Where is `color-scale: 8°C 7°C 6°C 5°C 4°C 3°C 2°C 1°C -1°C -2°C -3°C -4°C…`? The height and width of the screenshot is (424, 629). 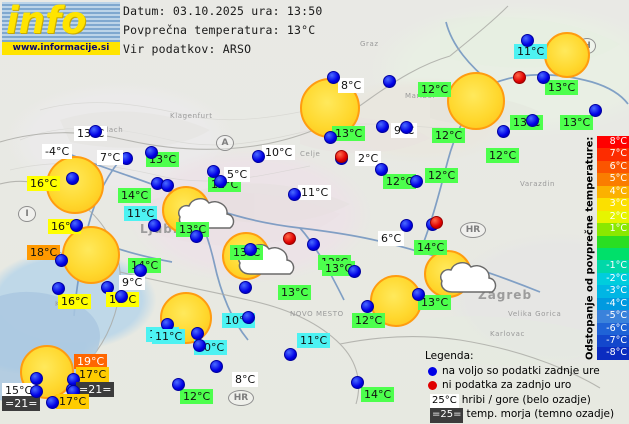
color-scale: 8°C 7°C 6°C 5°C 4°C 3°C 2°C 1°C -1°C -2°C -3°C -4°C… is located at coordinates (613, 248).